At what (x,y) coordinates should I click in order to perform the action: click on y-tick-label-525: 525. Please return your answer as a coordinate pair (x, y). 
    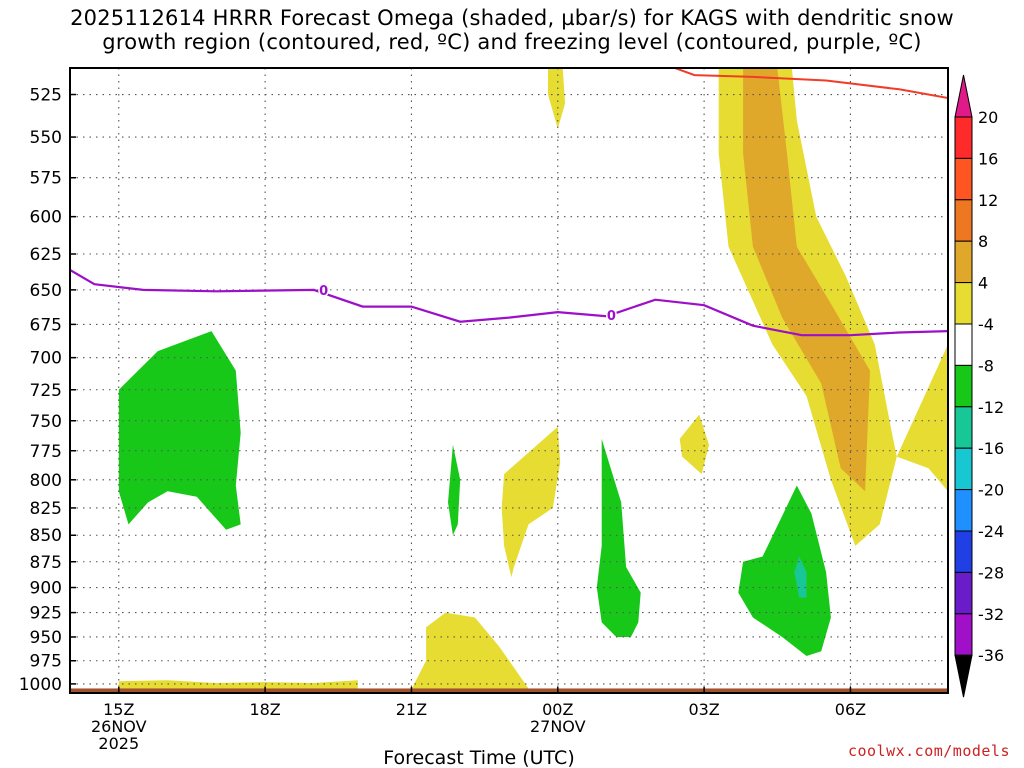
    Looking at the image, I should click on (46, 96).